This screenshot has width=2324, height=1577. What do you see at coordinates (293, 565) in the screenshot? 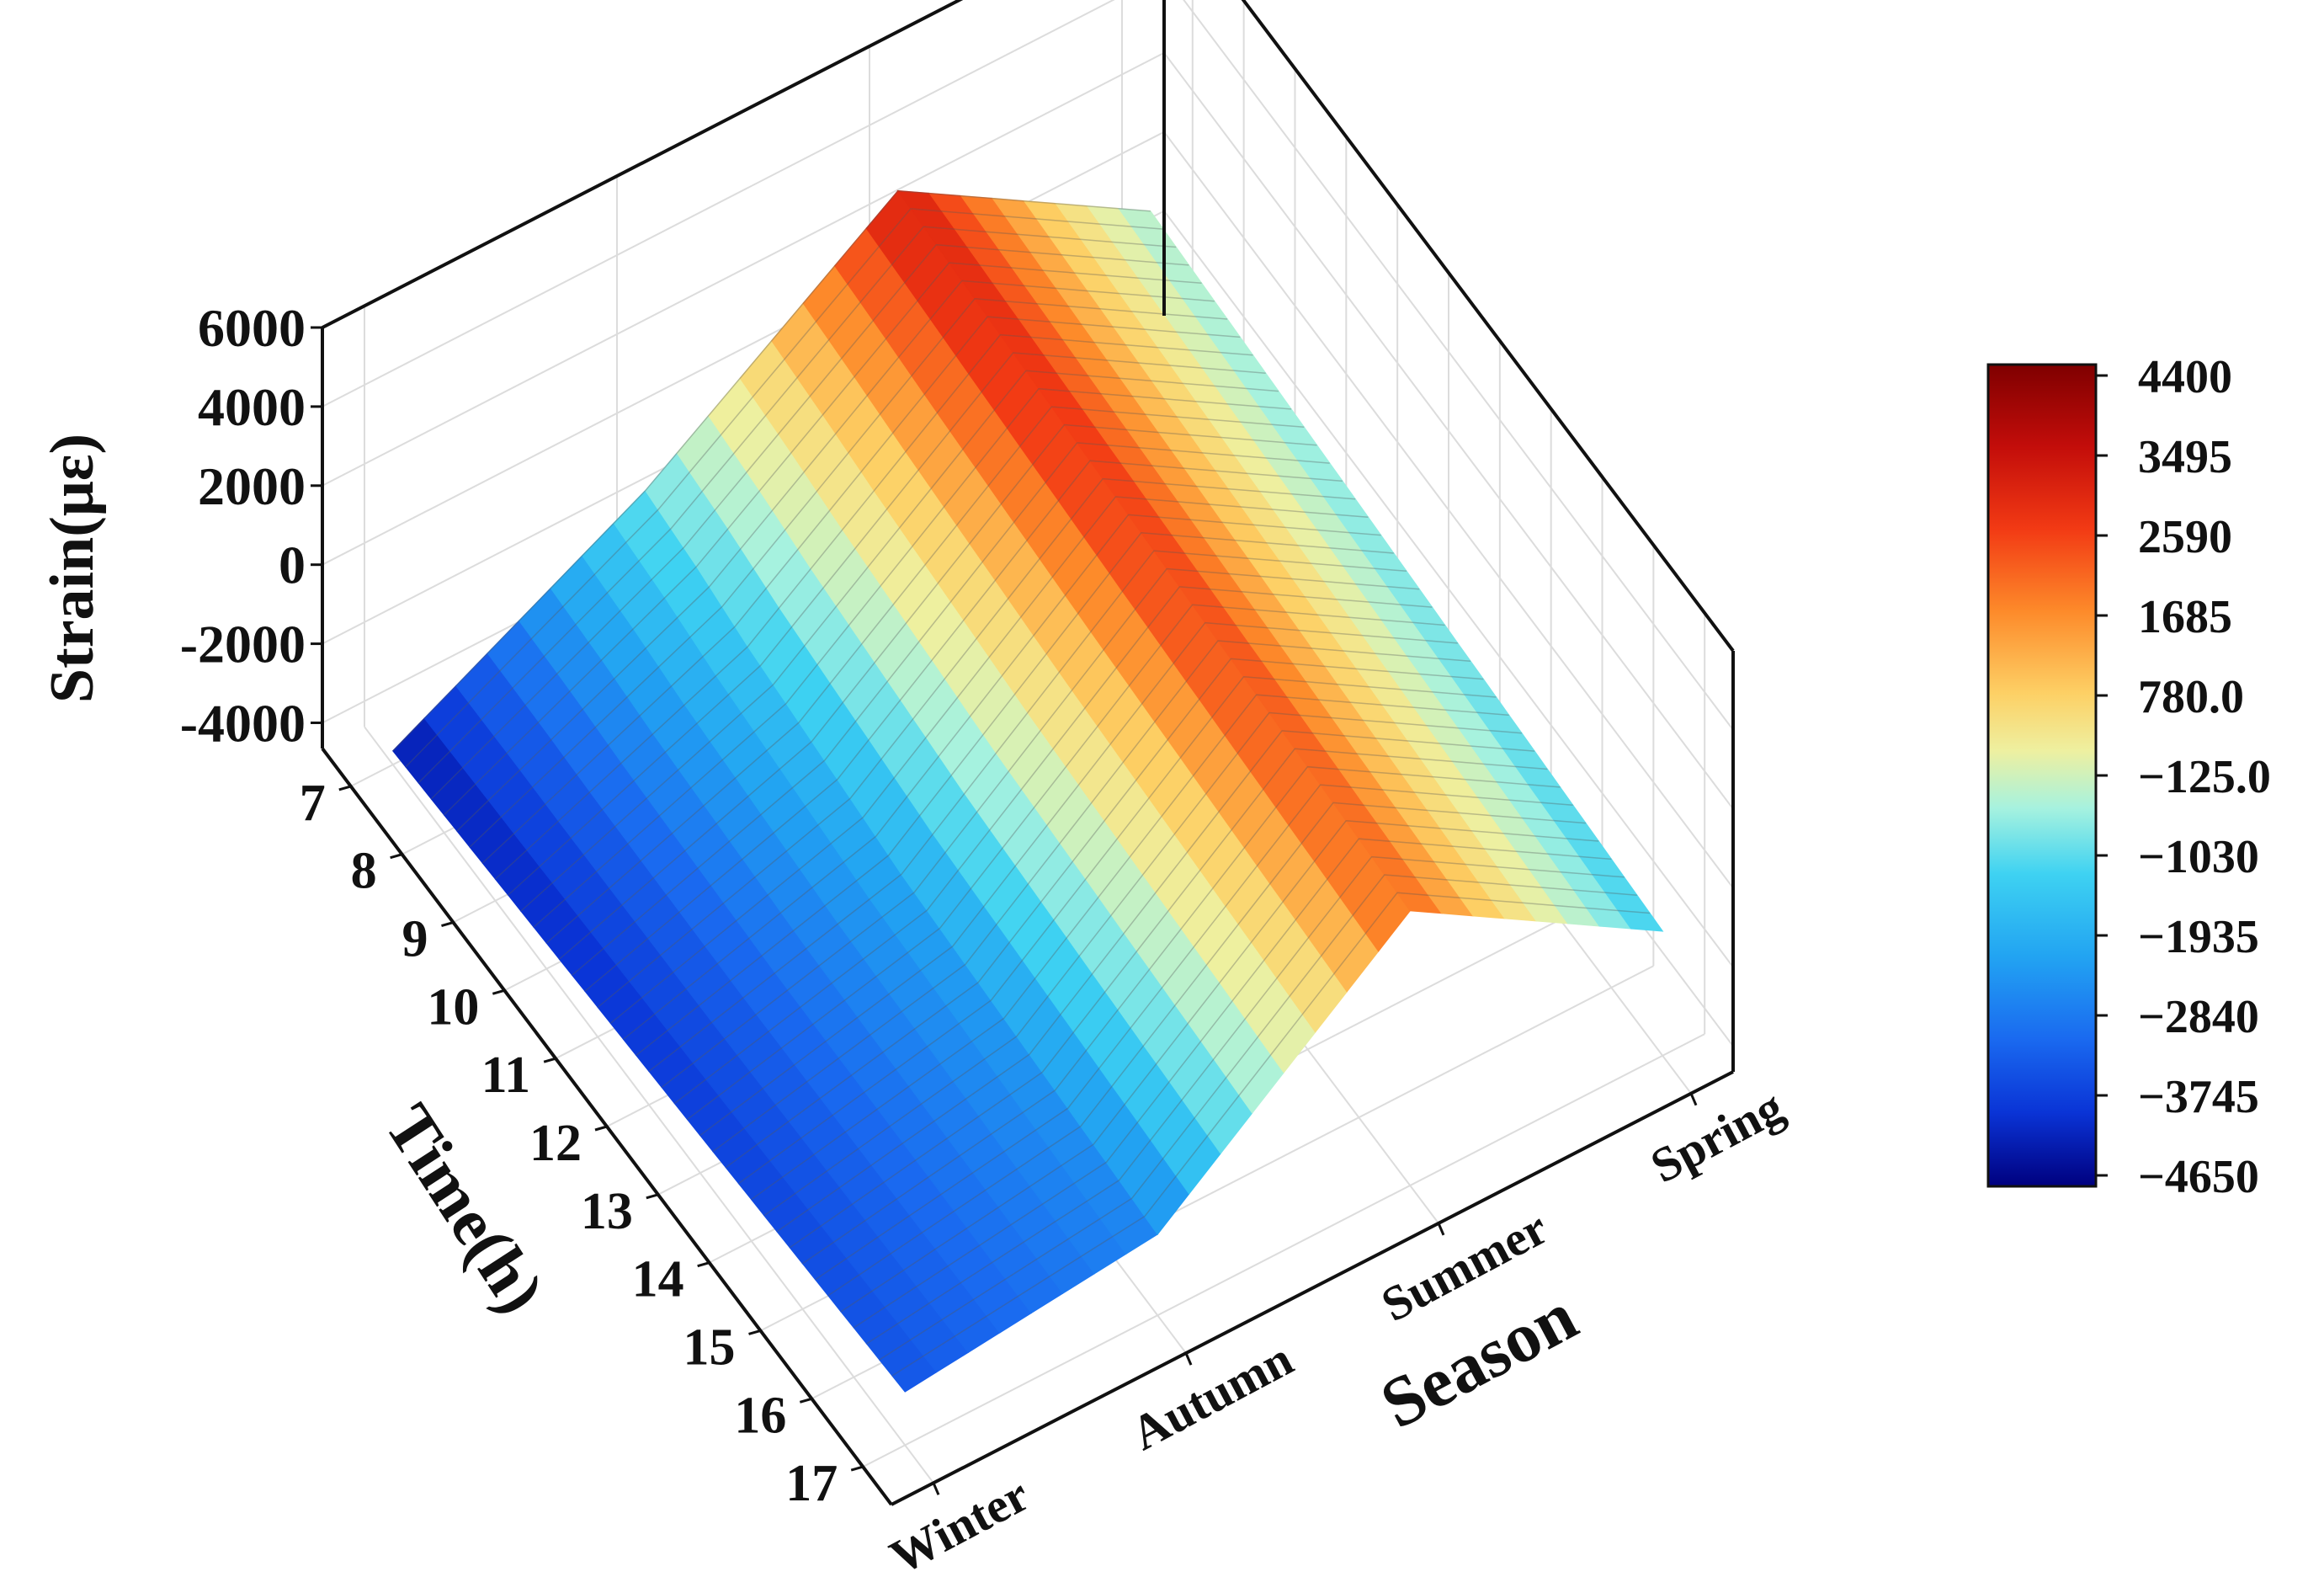
I see `z-tick-label: 0` at bounding box center [293, 565].